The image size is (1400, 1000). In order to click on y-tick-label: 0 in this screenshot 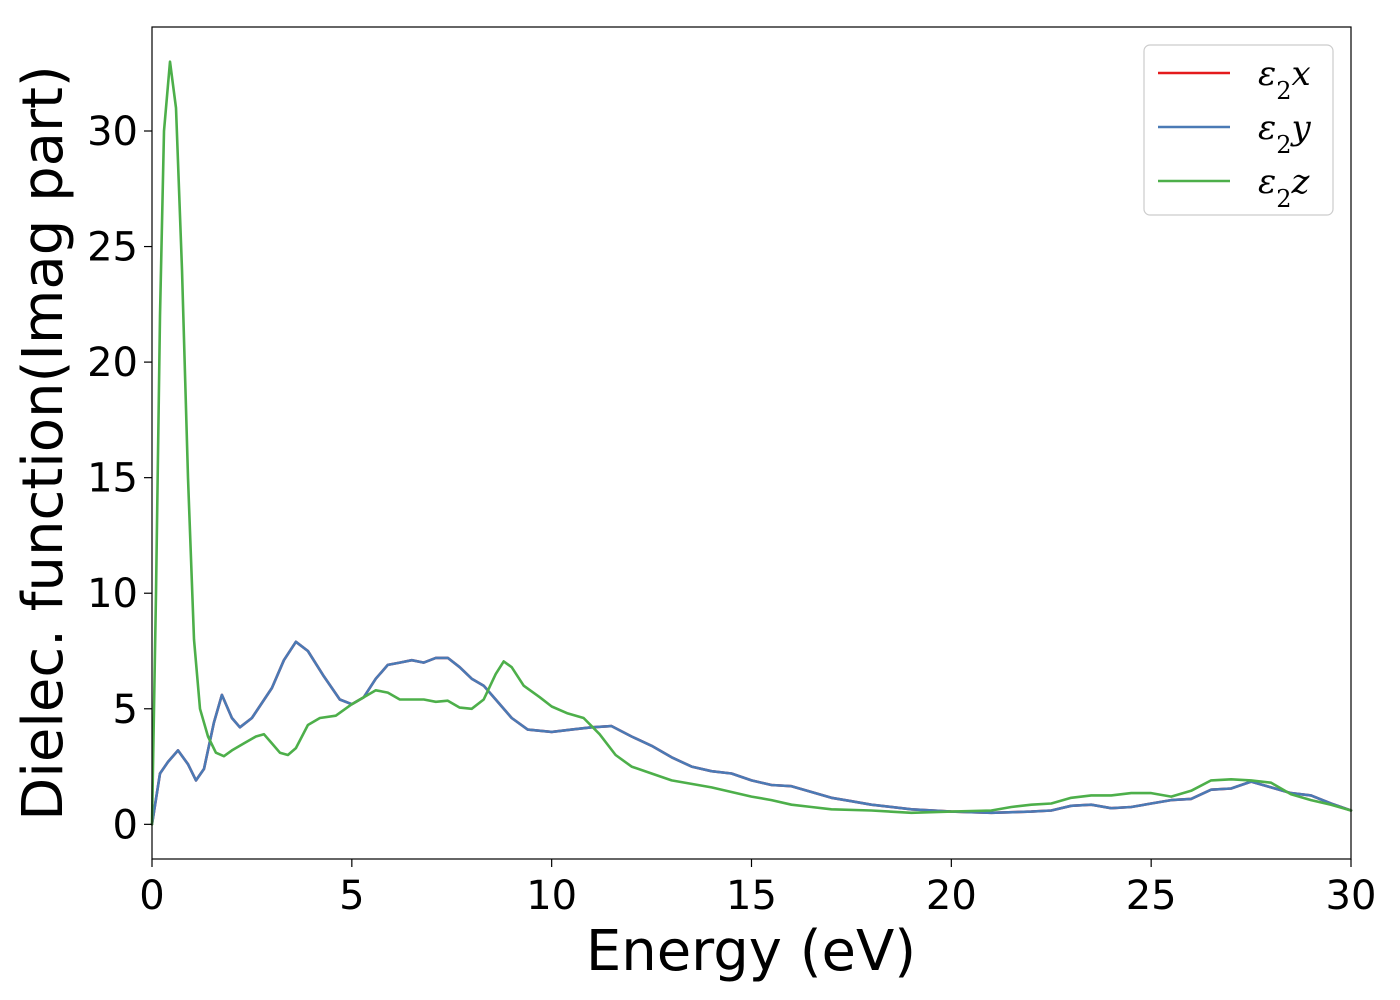, I will do `click(125, 825)`.